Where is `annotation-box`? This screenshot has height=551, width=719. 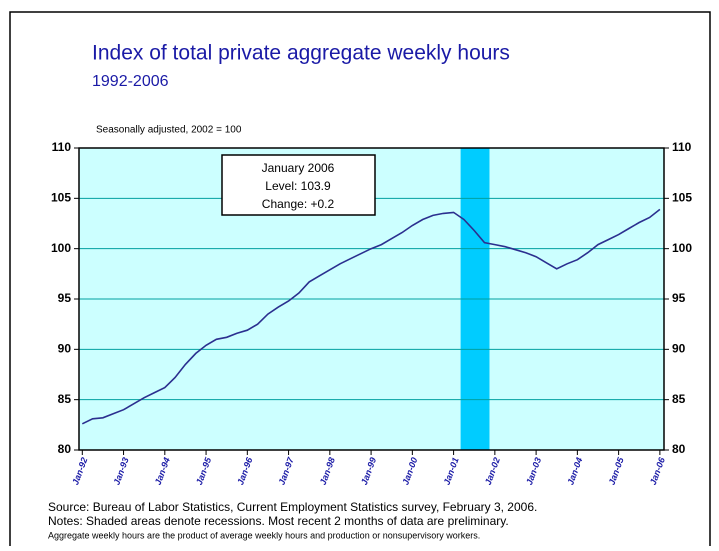 annotation-box is located at coordinates (298, 185).